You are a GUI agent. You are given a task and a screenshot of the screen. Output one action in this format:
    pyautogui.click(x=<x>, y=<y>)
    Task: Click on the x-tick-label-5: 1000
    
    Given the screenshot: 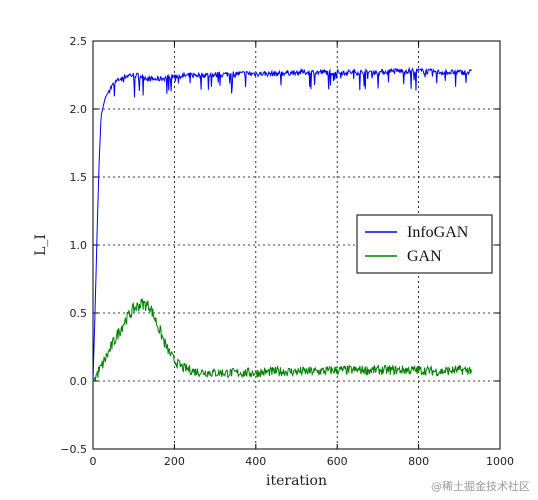 What is the action you would take?
    pyautogui.click(x=500, y=461)
    